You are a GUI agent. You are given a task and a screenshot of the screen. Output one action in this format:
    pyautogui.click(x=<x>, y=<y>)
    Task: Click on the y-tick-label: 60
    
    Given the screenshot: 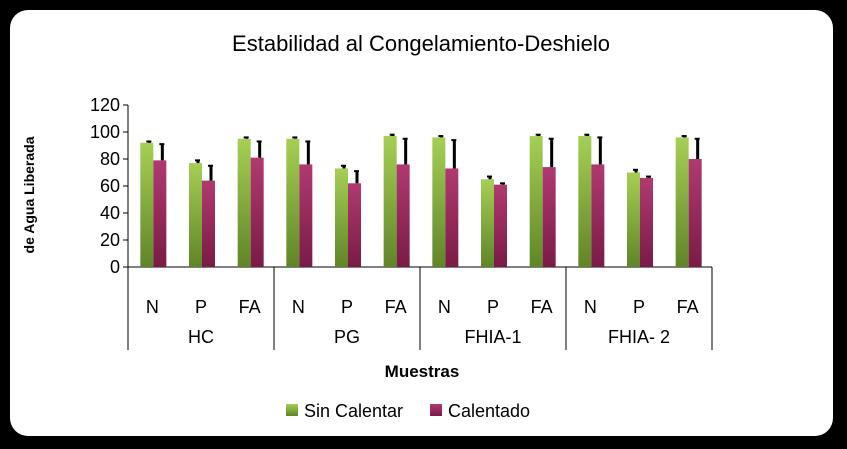 What is the action you would take?
    pyautogui.click(x=110, y=186)
    